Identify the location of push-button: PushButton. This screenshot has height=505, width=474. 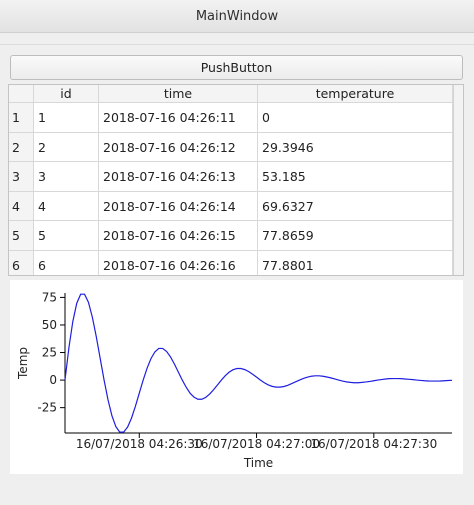
(236, 67).